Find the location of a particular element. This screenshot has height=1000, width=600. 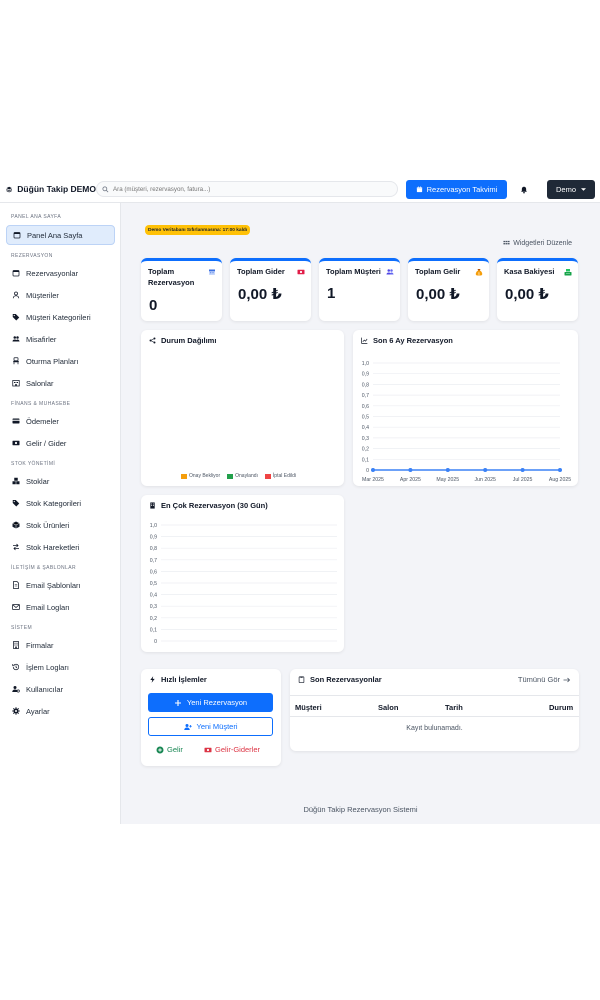

search-box is located at coordinates (247, 189).